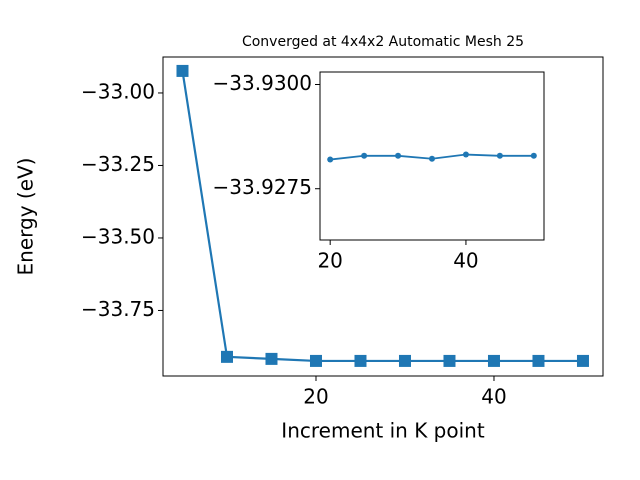 Image resolution: width=640 pixels, height=480 pixels. What do you see at coordinates (383, 431) in the screenshot?
I see `x-axis-label: Increment in K point` at bounding box center [383, 431].